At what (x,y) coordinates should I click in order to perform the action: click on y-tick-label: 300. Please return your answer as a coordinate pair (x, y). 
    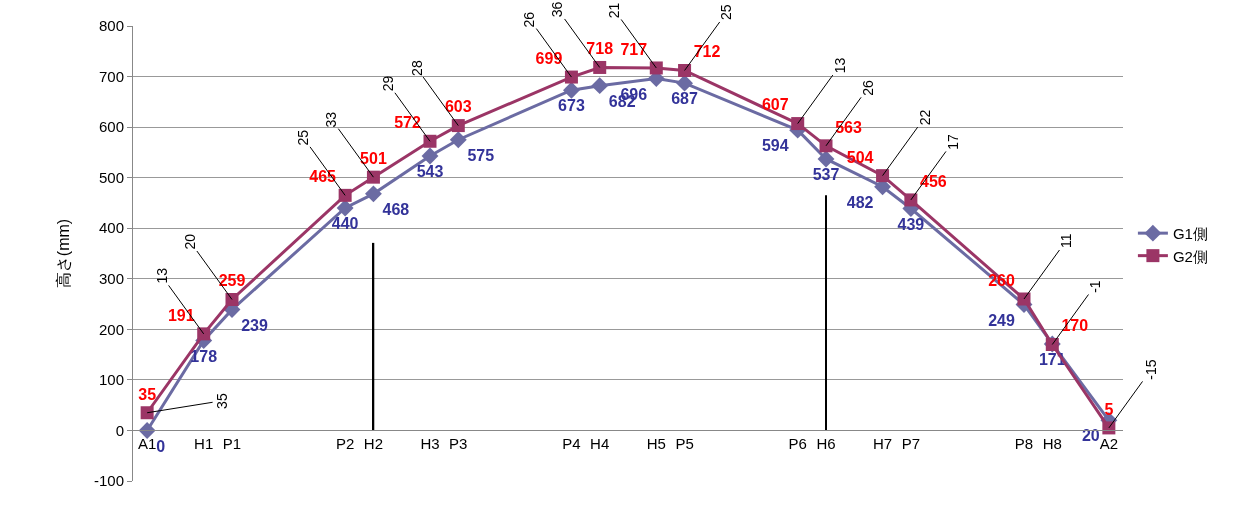
    Looking at the image, I should click on (111, 279).